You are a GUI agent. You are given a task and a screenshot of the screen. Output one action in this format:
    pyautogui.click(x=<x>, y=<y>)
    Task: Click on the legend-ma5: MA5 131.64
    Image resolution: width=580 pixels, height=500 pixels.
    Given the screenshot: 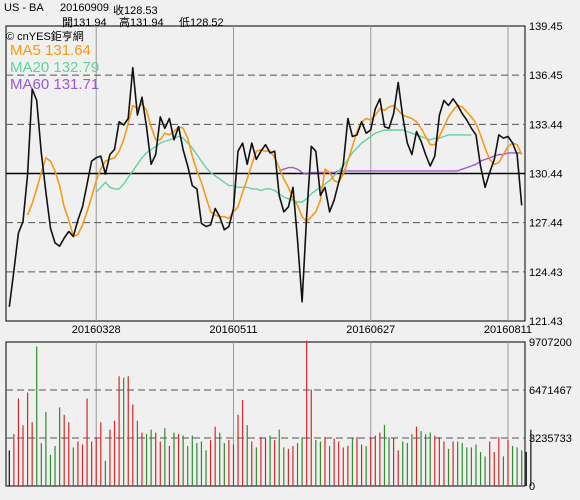 What is the action you would take?
    pyautogui.click(x=50, y=50)
    